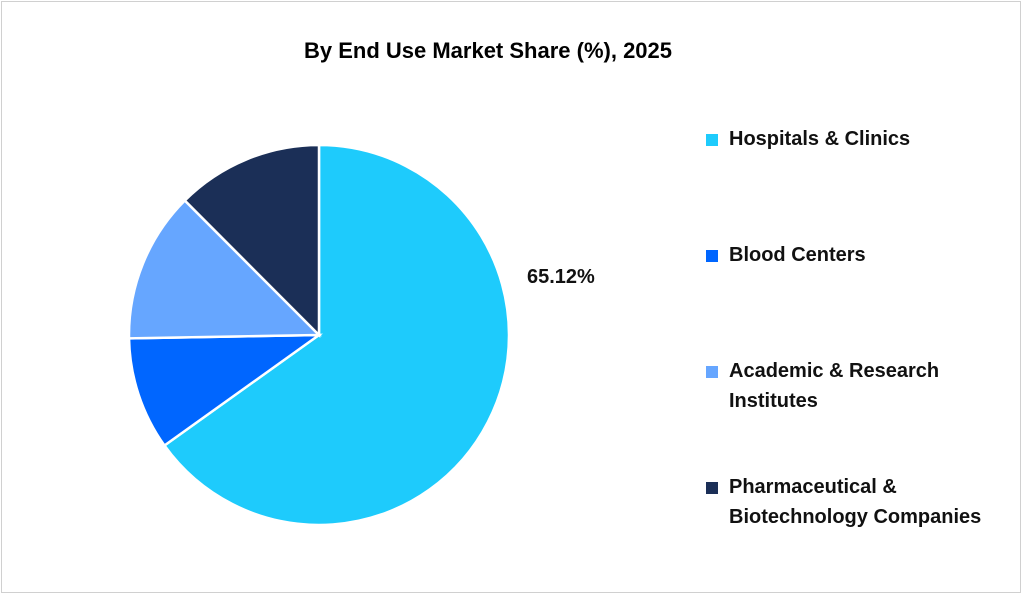 The height and width of the screenshot is (596, 1024). What do you see at coordinates (252, 241) in the screenshot?
I see `pie-slice-pharma` at bounding box center [252, 241].